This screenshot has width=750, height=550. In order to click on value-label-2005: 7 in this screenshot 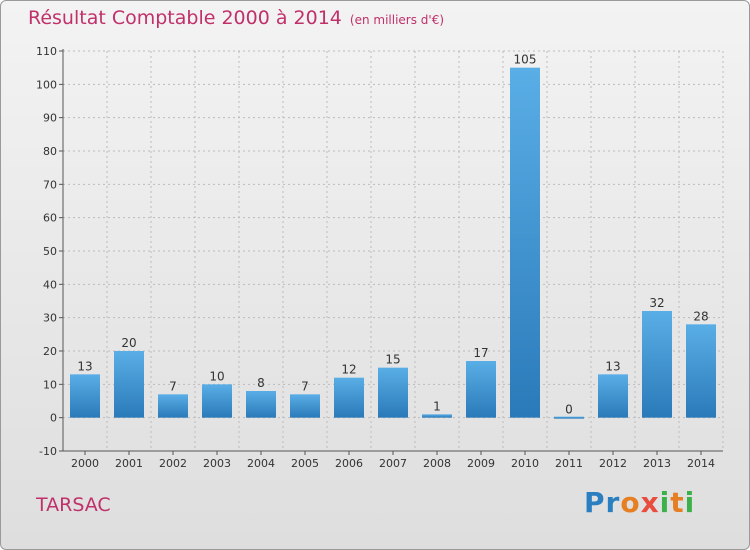, I will do `click(305, 386)`.